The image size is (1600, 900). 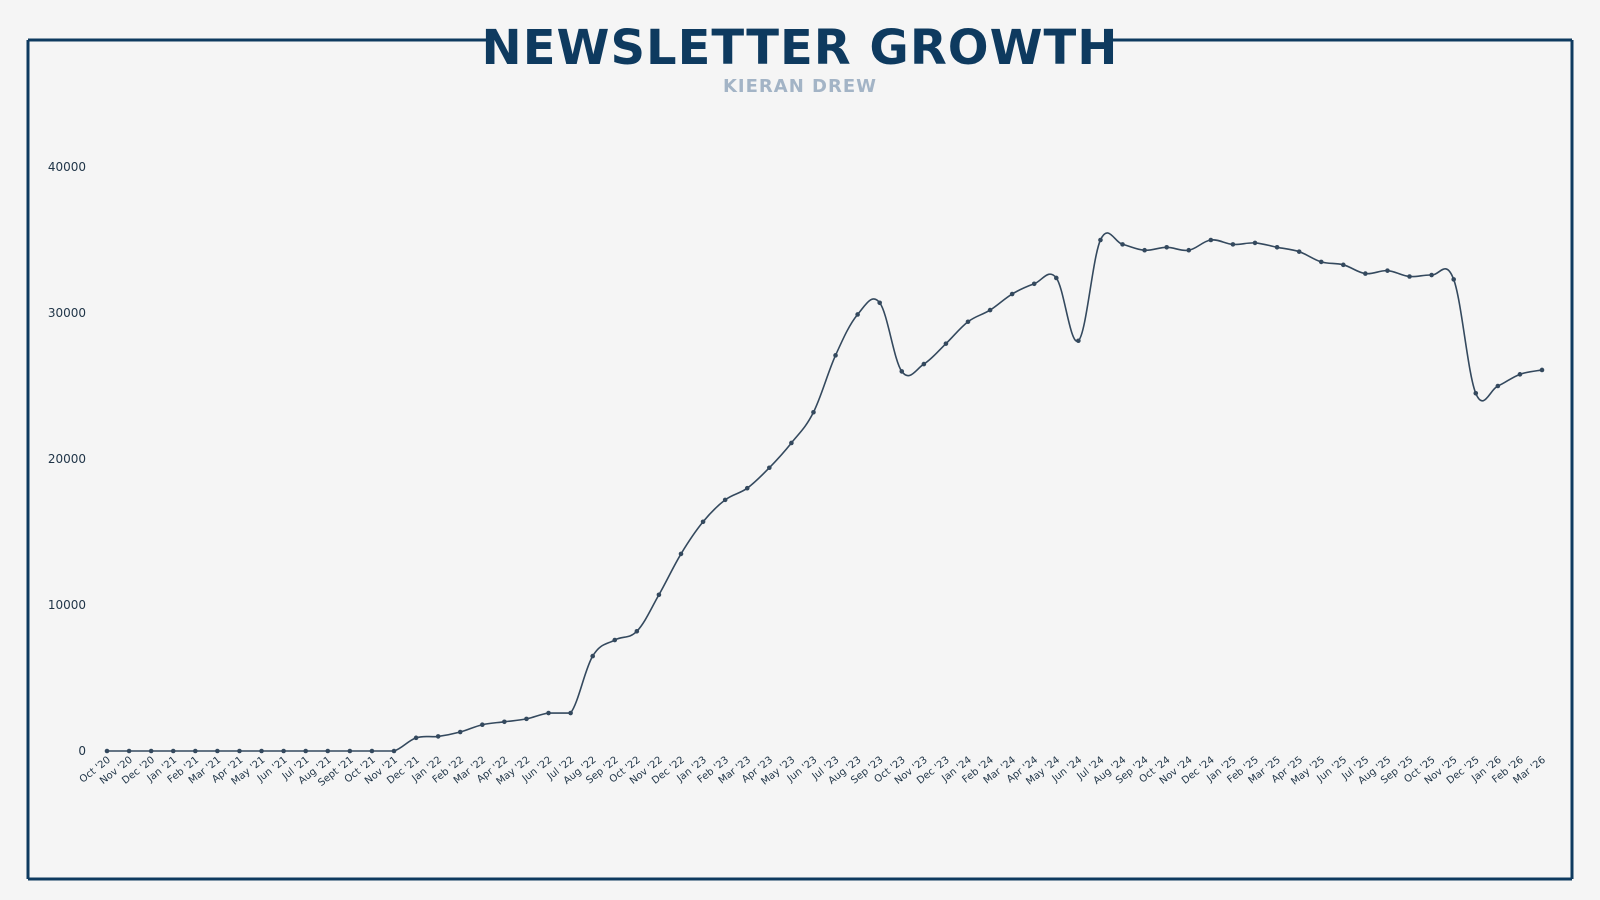 I want to click on y-tick-label: 0, so click(x=82, y=751).